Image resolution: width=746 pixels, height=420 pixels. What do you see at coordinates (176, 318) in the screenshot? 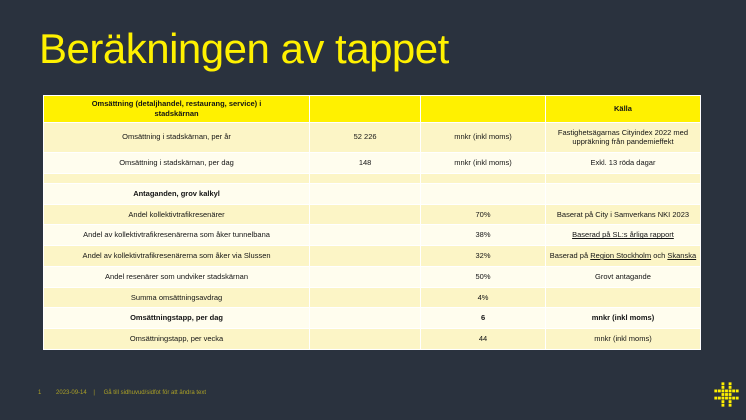
I see `label-cell: Omsättningstapp, per dag` at bounding box center [176, 318].